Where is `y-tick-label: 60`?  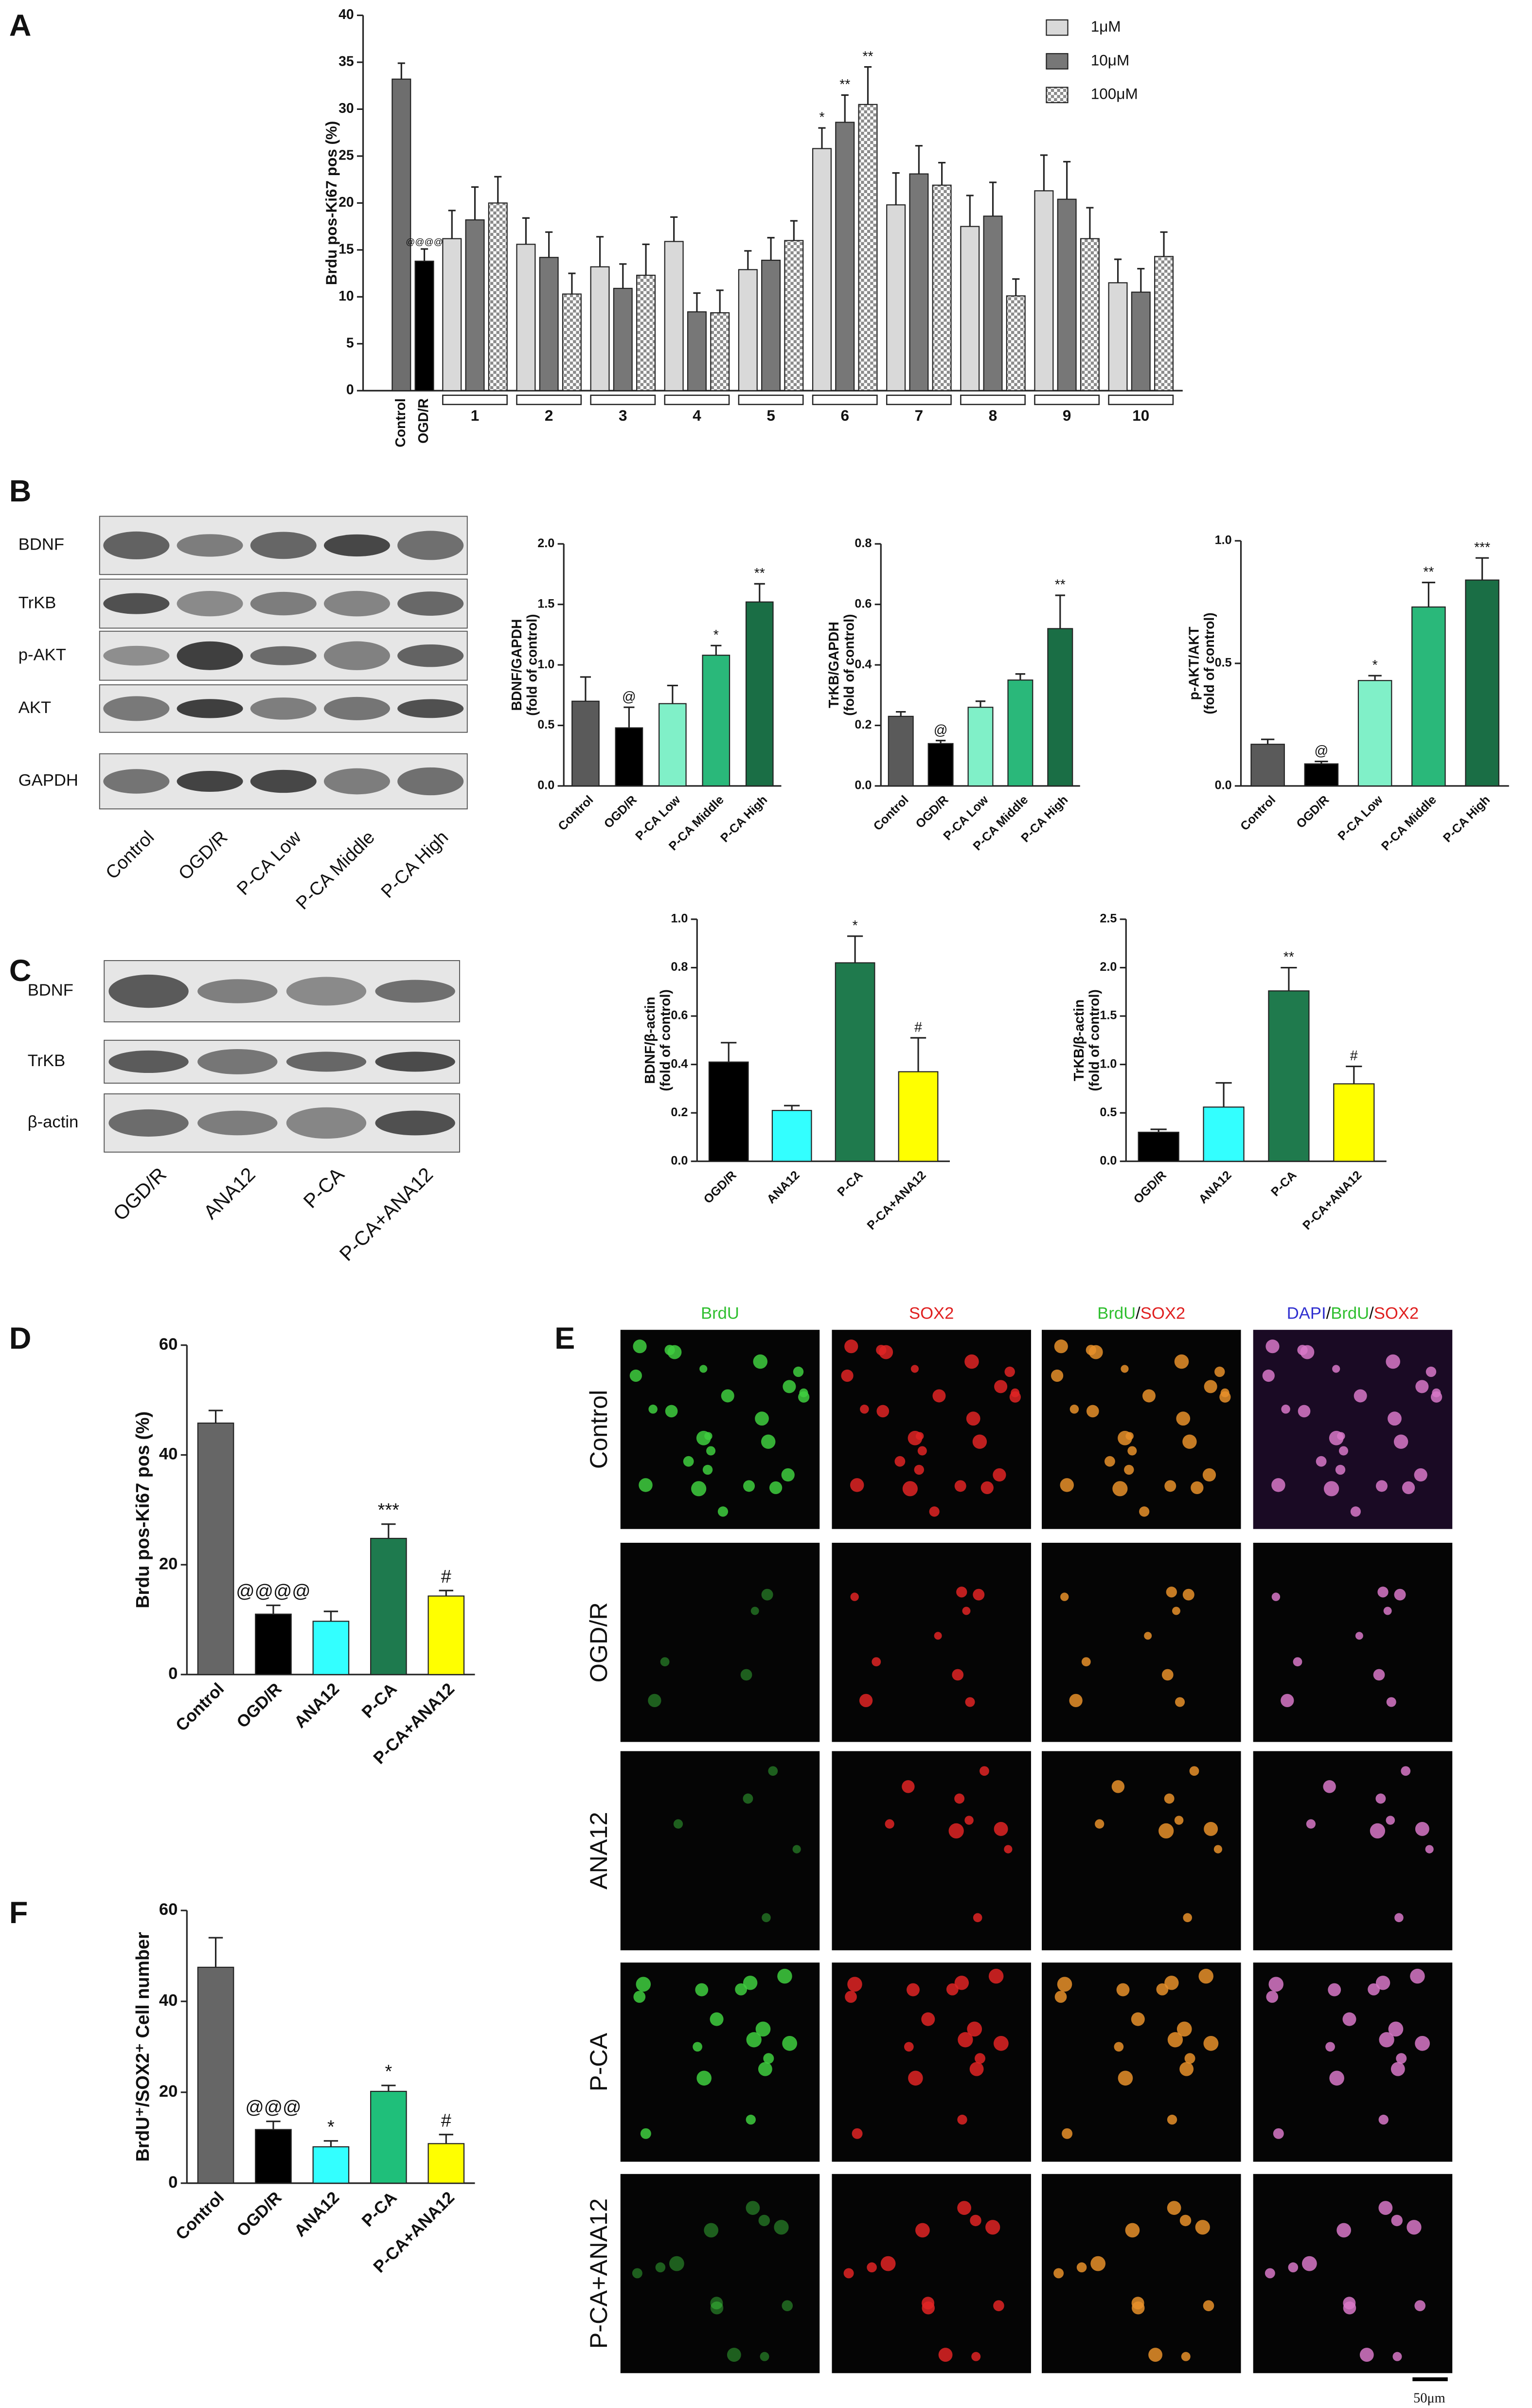
y-tick-label: 60 is located at coordinates (168, 1345).